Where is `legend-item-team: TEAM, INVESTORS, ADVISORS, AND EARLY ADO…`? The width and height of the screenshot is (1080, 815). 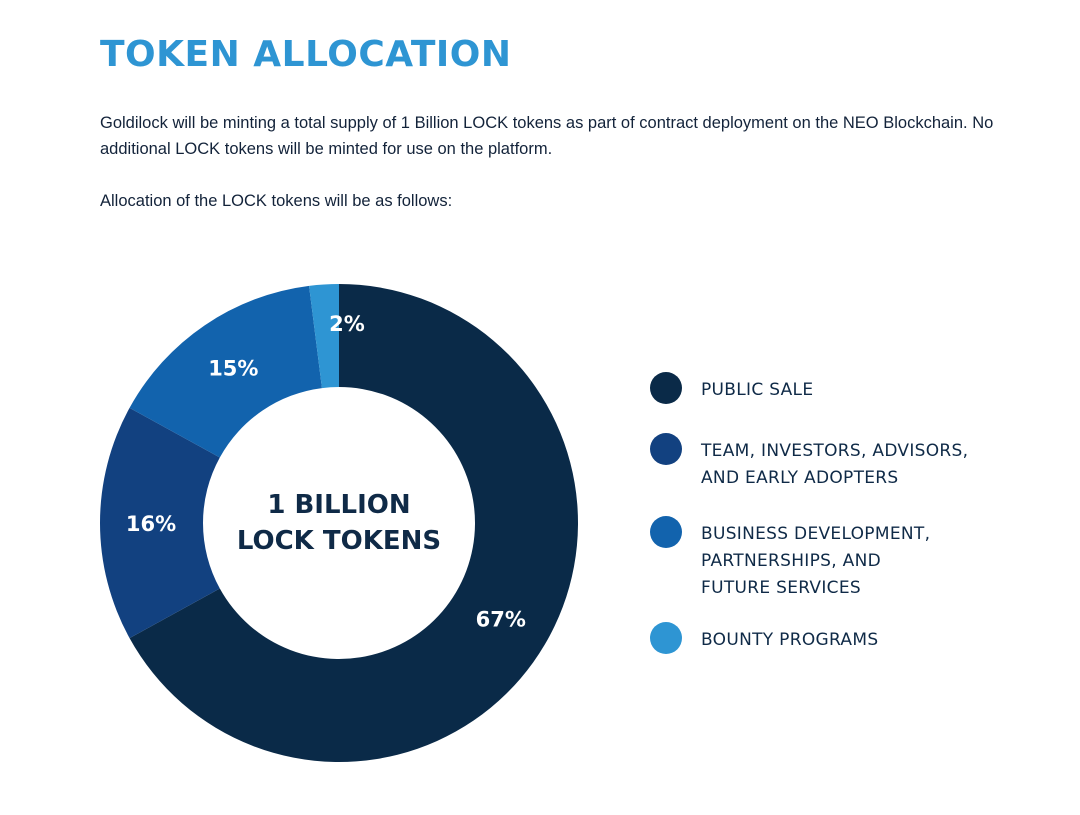
legend-item-team: TEAM, INVESTORS, ADVISORS, AND EARLY ADO… is located at coordinates (820, 462).